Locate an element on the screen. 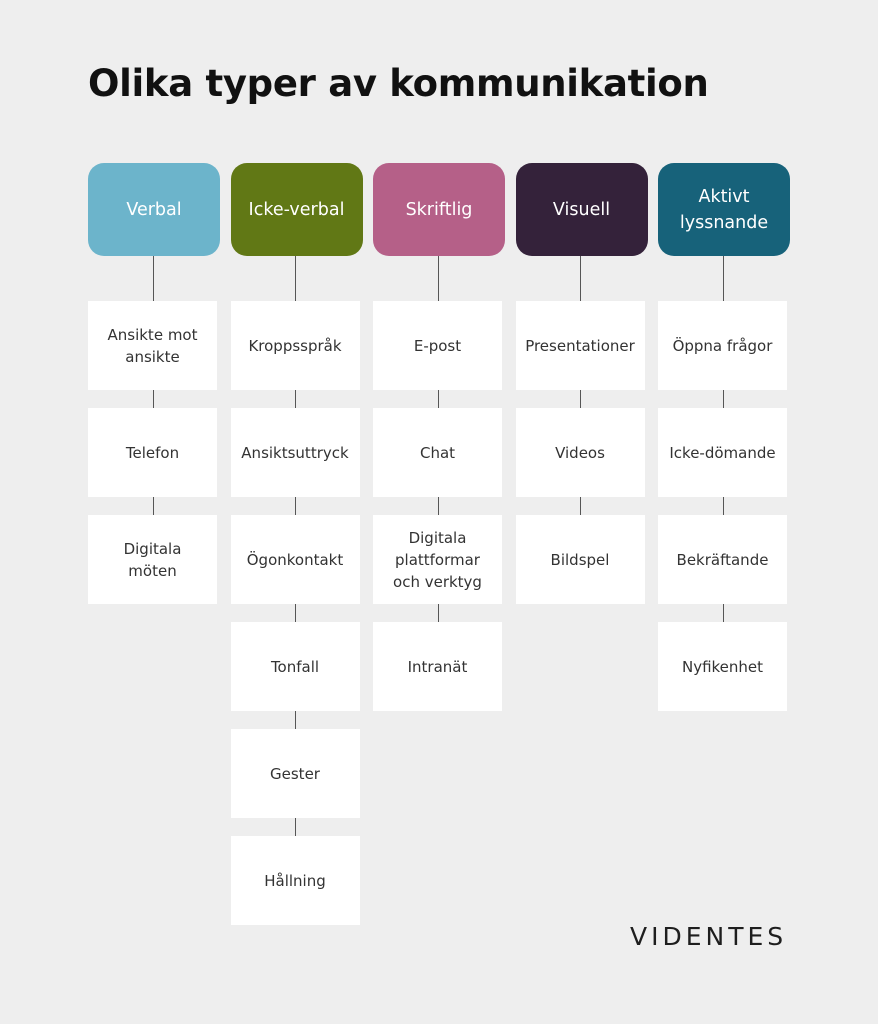  category-label: Icke-verbal is located at coordinates (296, 209).